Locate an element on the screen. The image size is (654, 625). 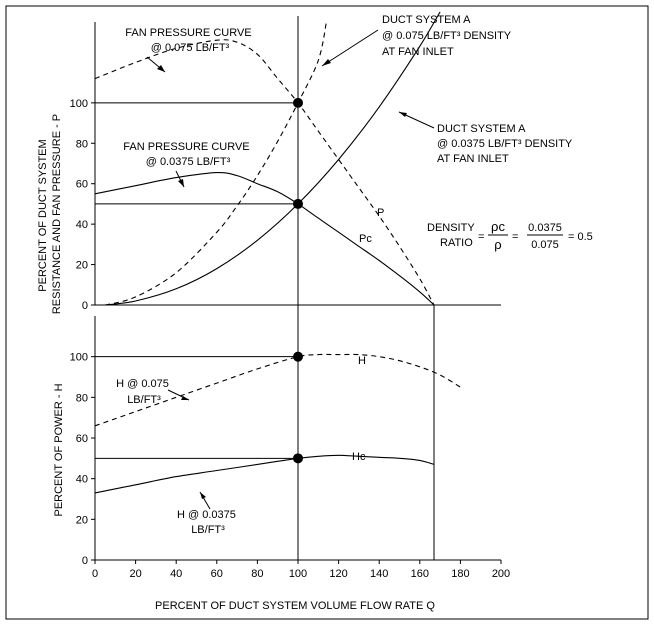
top-y-tick-label: 0 is located at coordinates (85, 306).